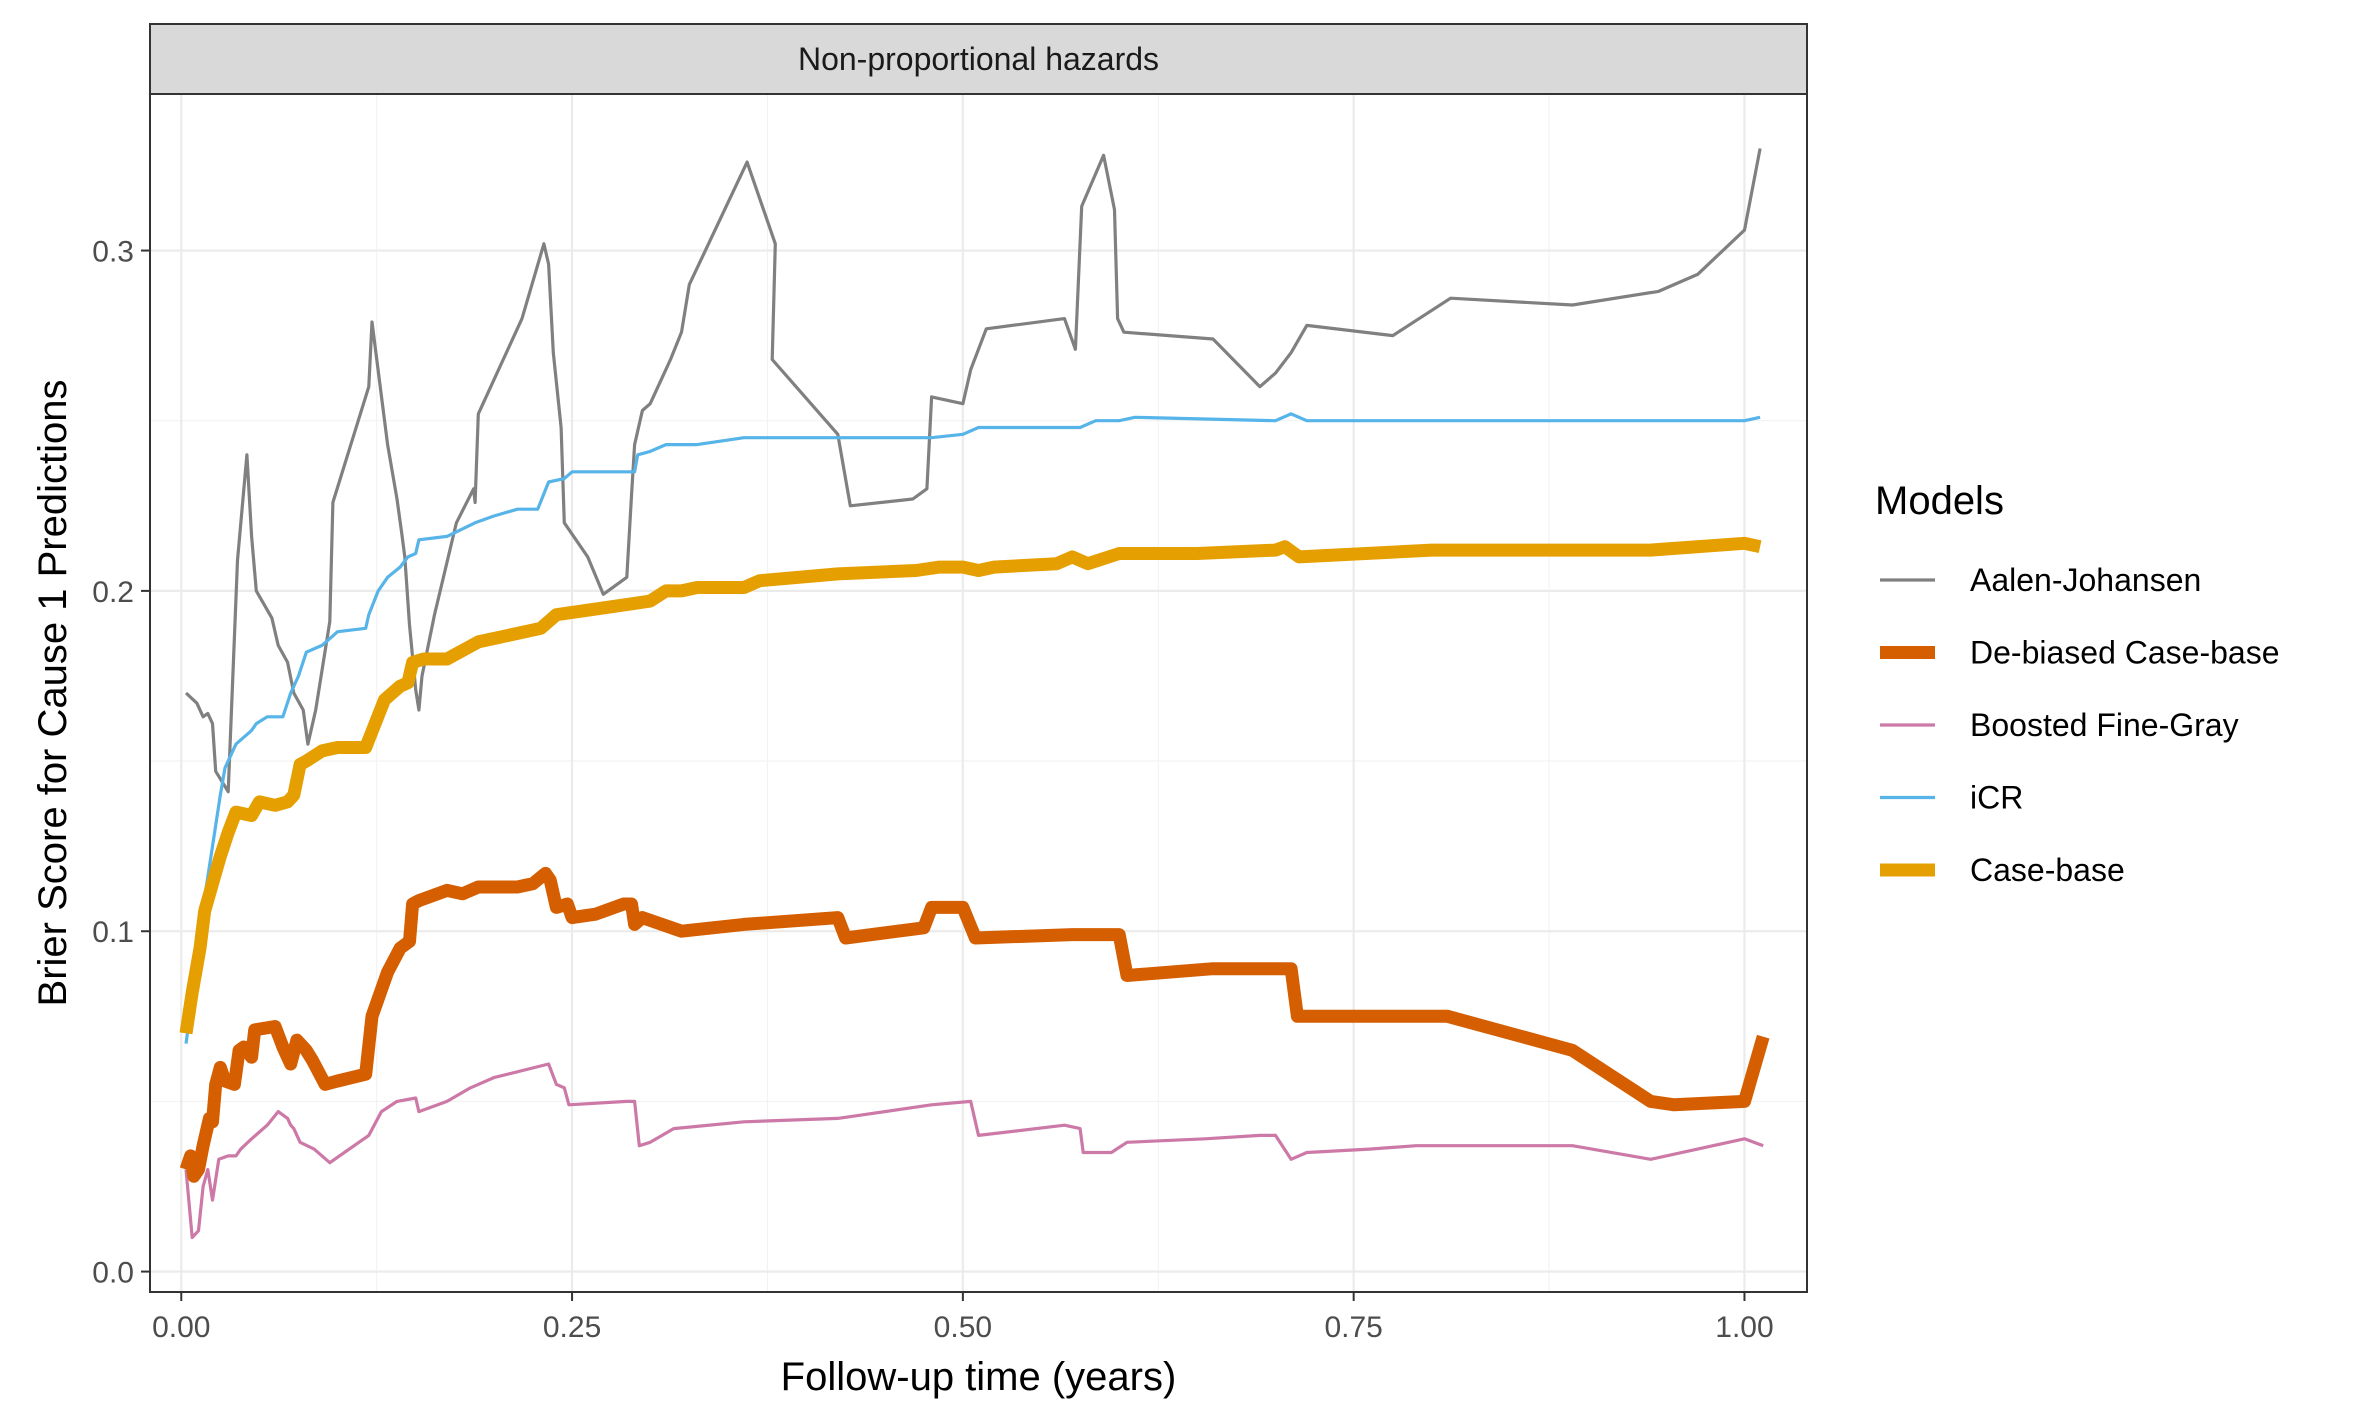 This screenshot has height=1417, width=2362. Describe the element at coordinates (1744, 1327) in the screenshot. I see `x-tick-label: 1.00` at that location.